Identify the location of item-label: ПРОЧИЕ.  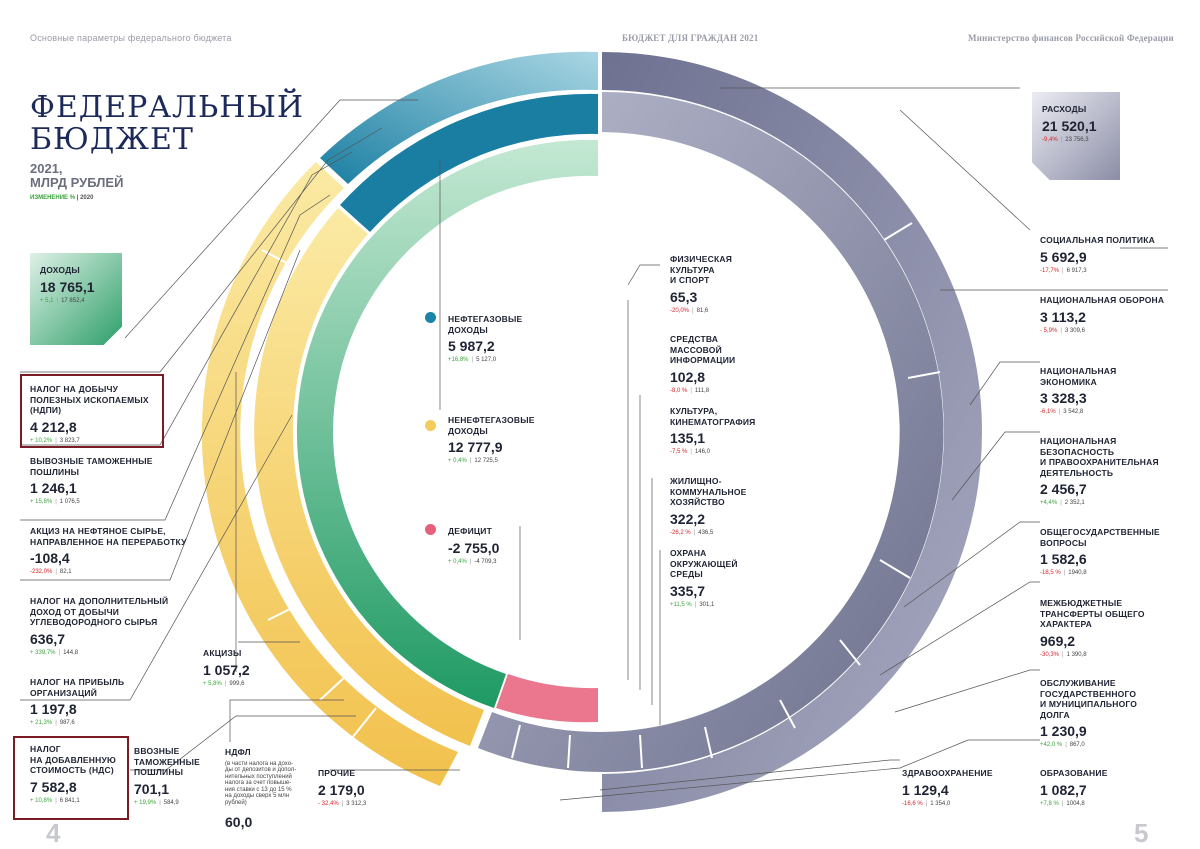
(337, 773).